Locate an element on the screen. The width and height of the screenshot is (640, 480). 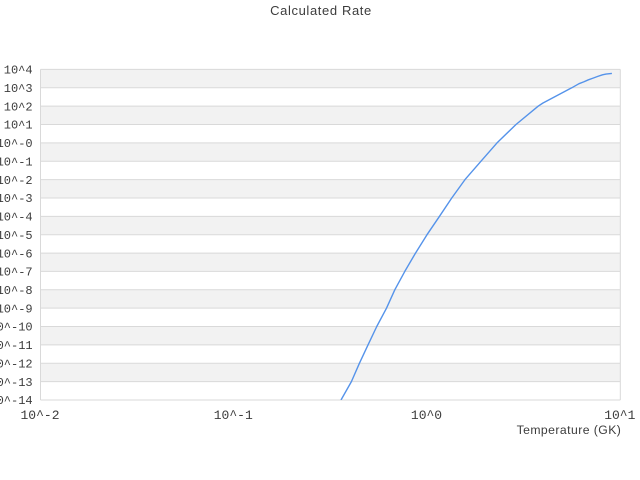
svg-text: 10^2 is located at coordinates (18, 107).